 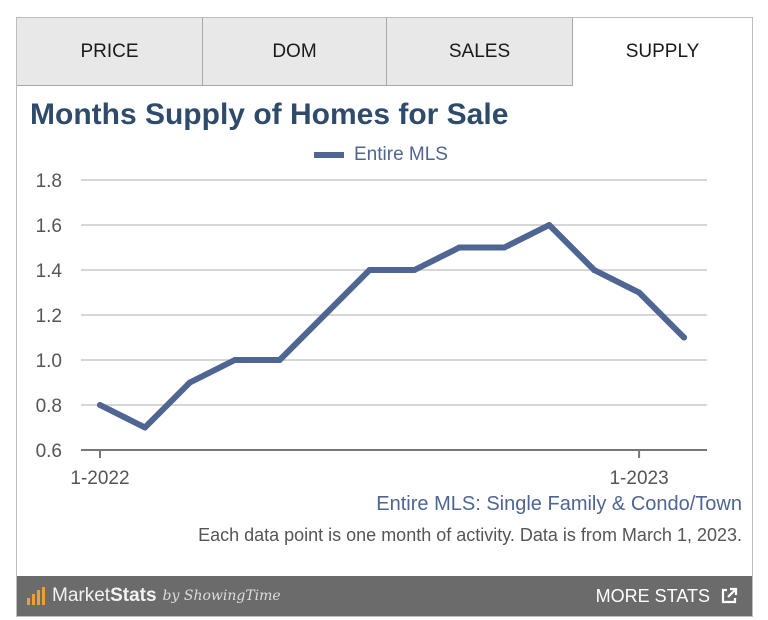 I want to click on y-tick-label: 1.0, so click(x=49, y=361).